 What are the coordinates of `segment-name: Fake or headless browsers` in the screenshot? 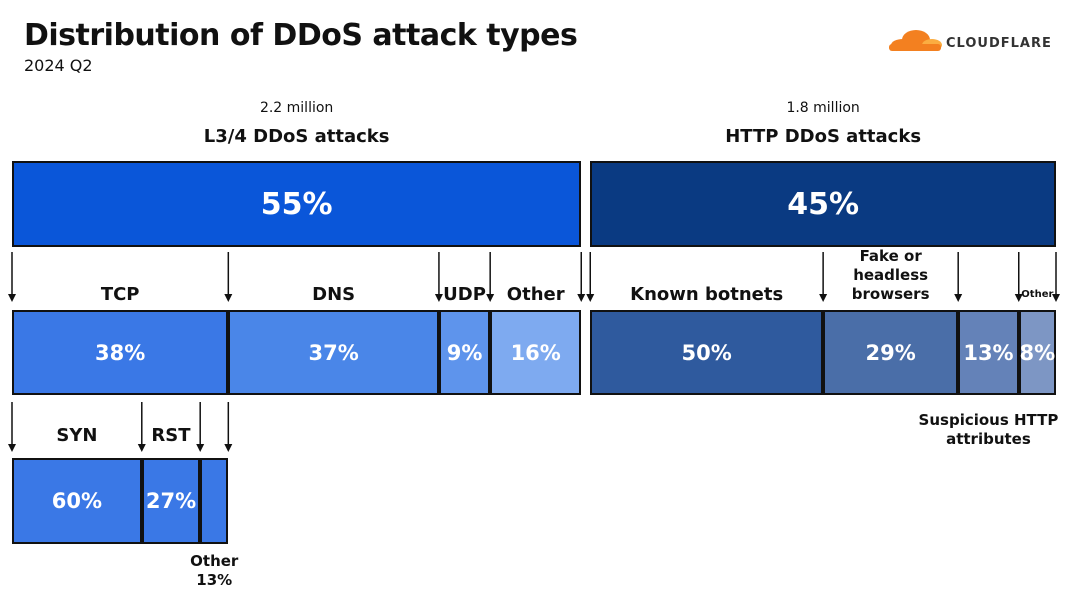 It's located at (890, 275).